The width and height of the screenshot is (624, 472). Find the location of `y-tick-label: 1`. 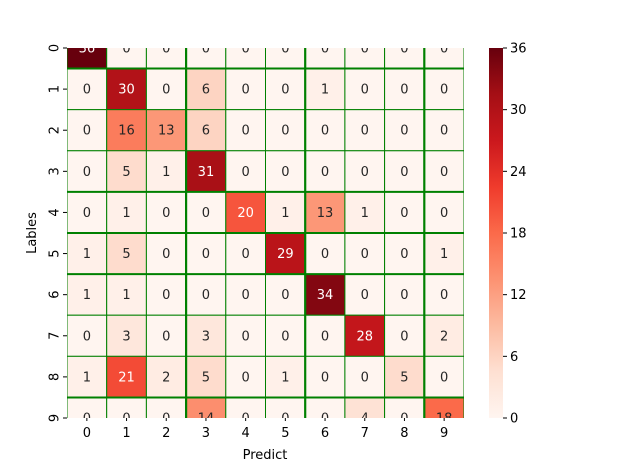

y-tick-label: 1 is located at coordinates (55, 89).